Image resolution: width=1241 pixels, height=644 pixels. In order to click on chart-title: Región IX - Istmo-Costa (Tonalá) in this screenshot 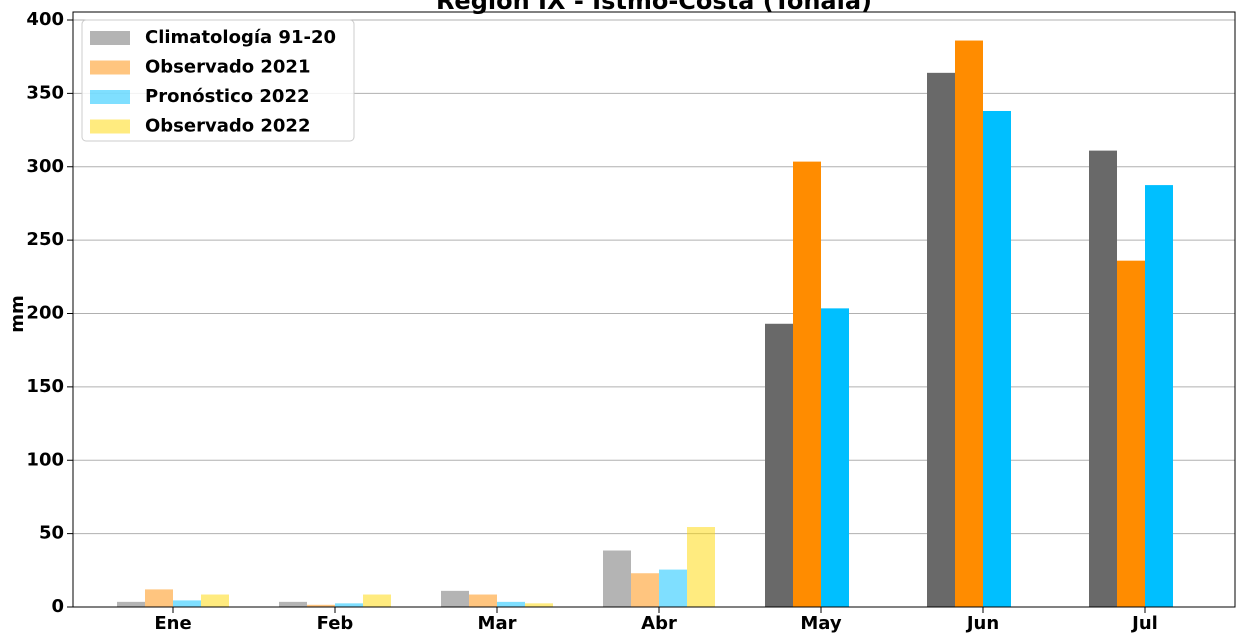, I will do `click(654, 7)`.